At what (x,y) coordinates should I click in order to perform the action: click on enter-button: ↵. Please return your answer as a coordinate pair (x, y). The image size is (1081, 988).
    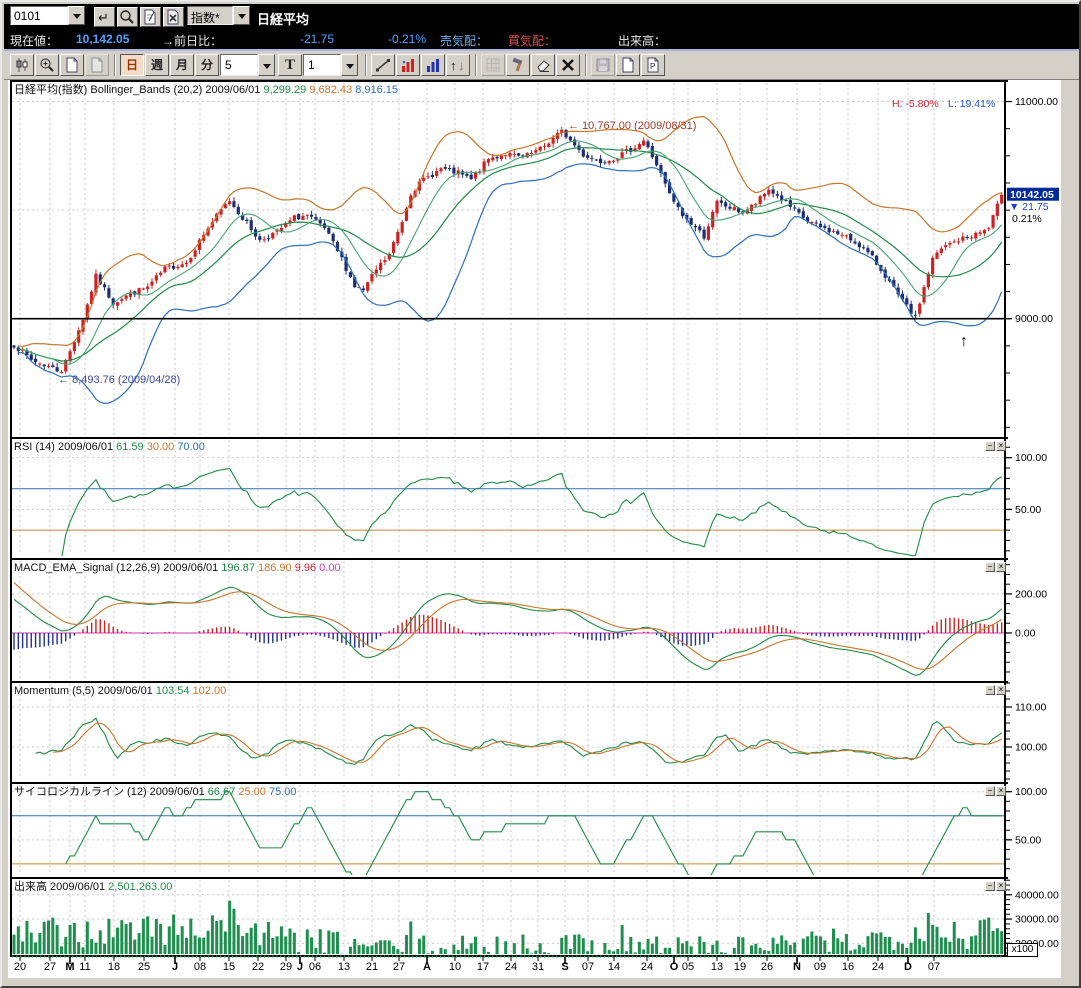
    Looking at the image, I should click on (104, 17).